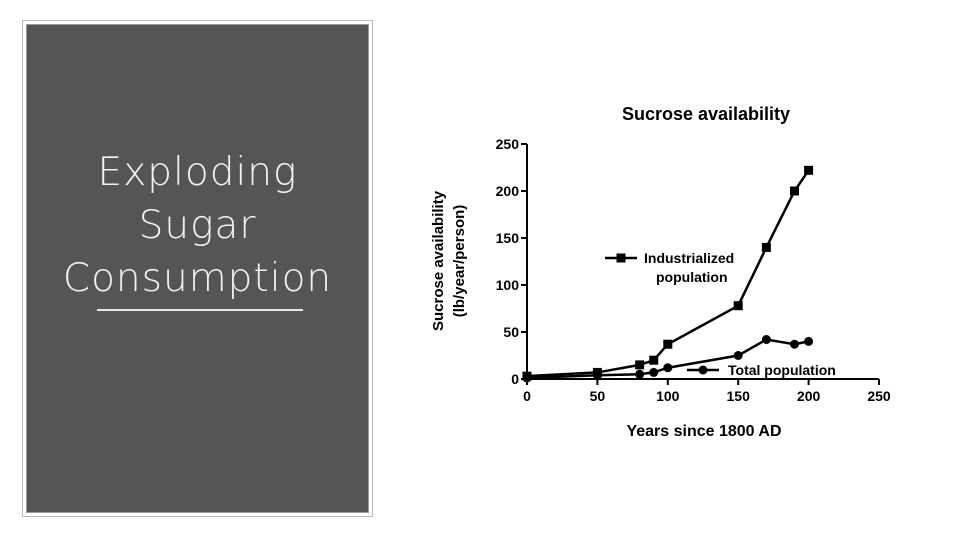 The height and width of the screenshot is (540, 960). I want to click on legend-marker-circle, so click(703, 370).